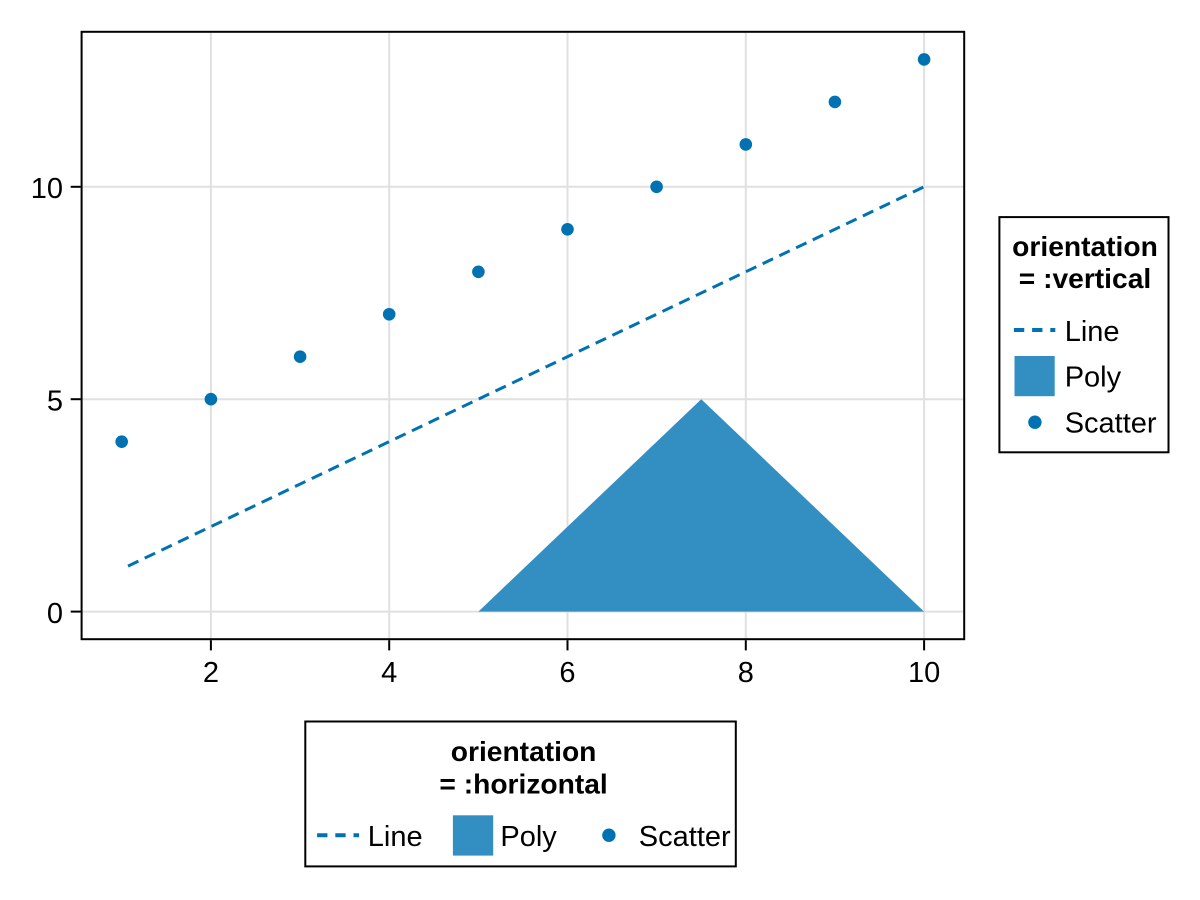 Image resolution: width=1200 pixels, height=900 pixels. I want to click on svg-text: 5, so click(55, 402).